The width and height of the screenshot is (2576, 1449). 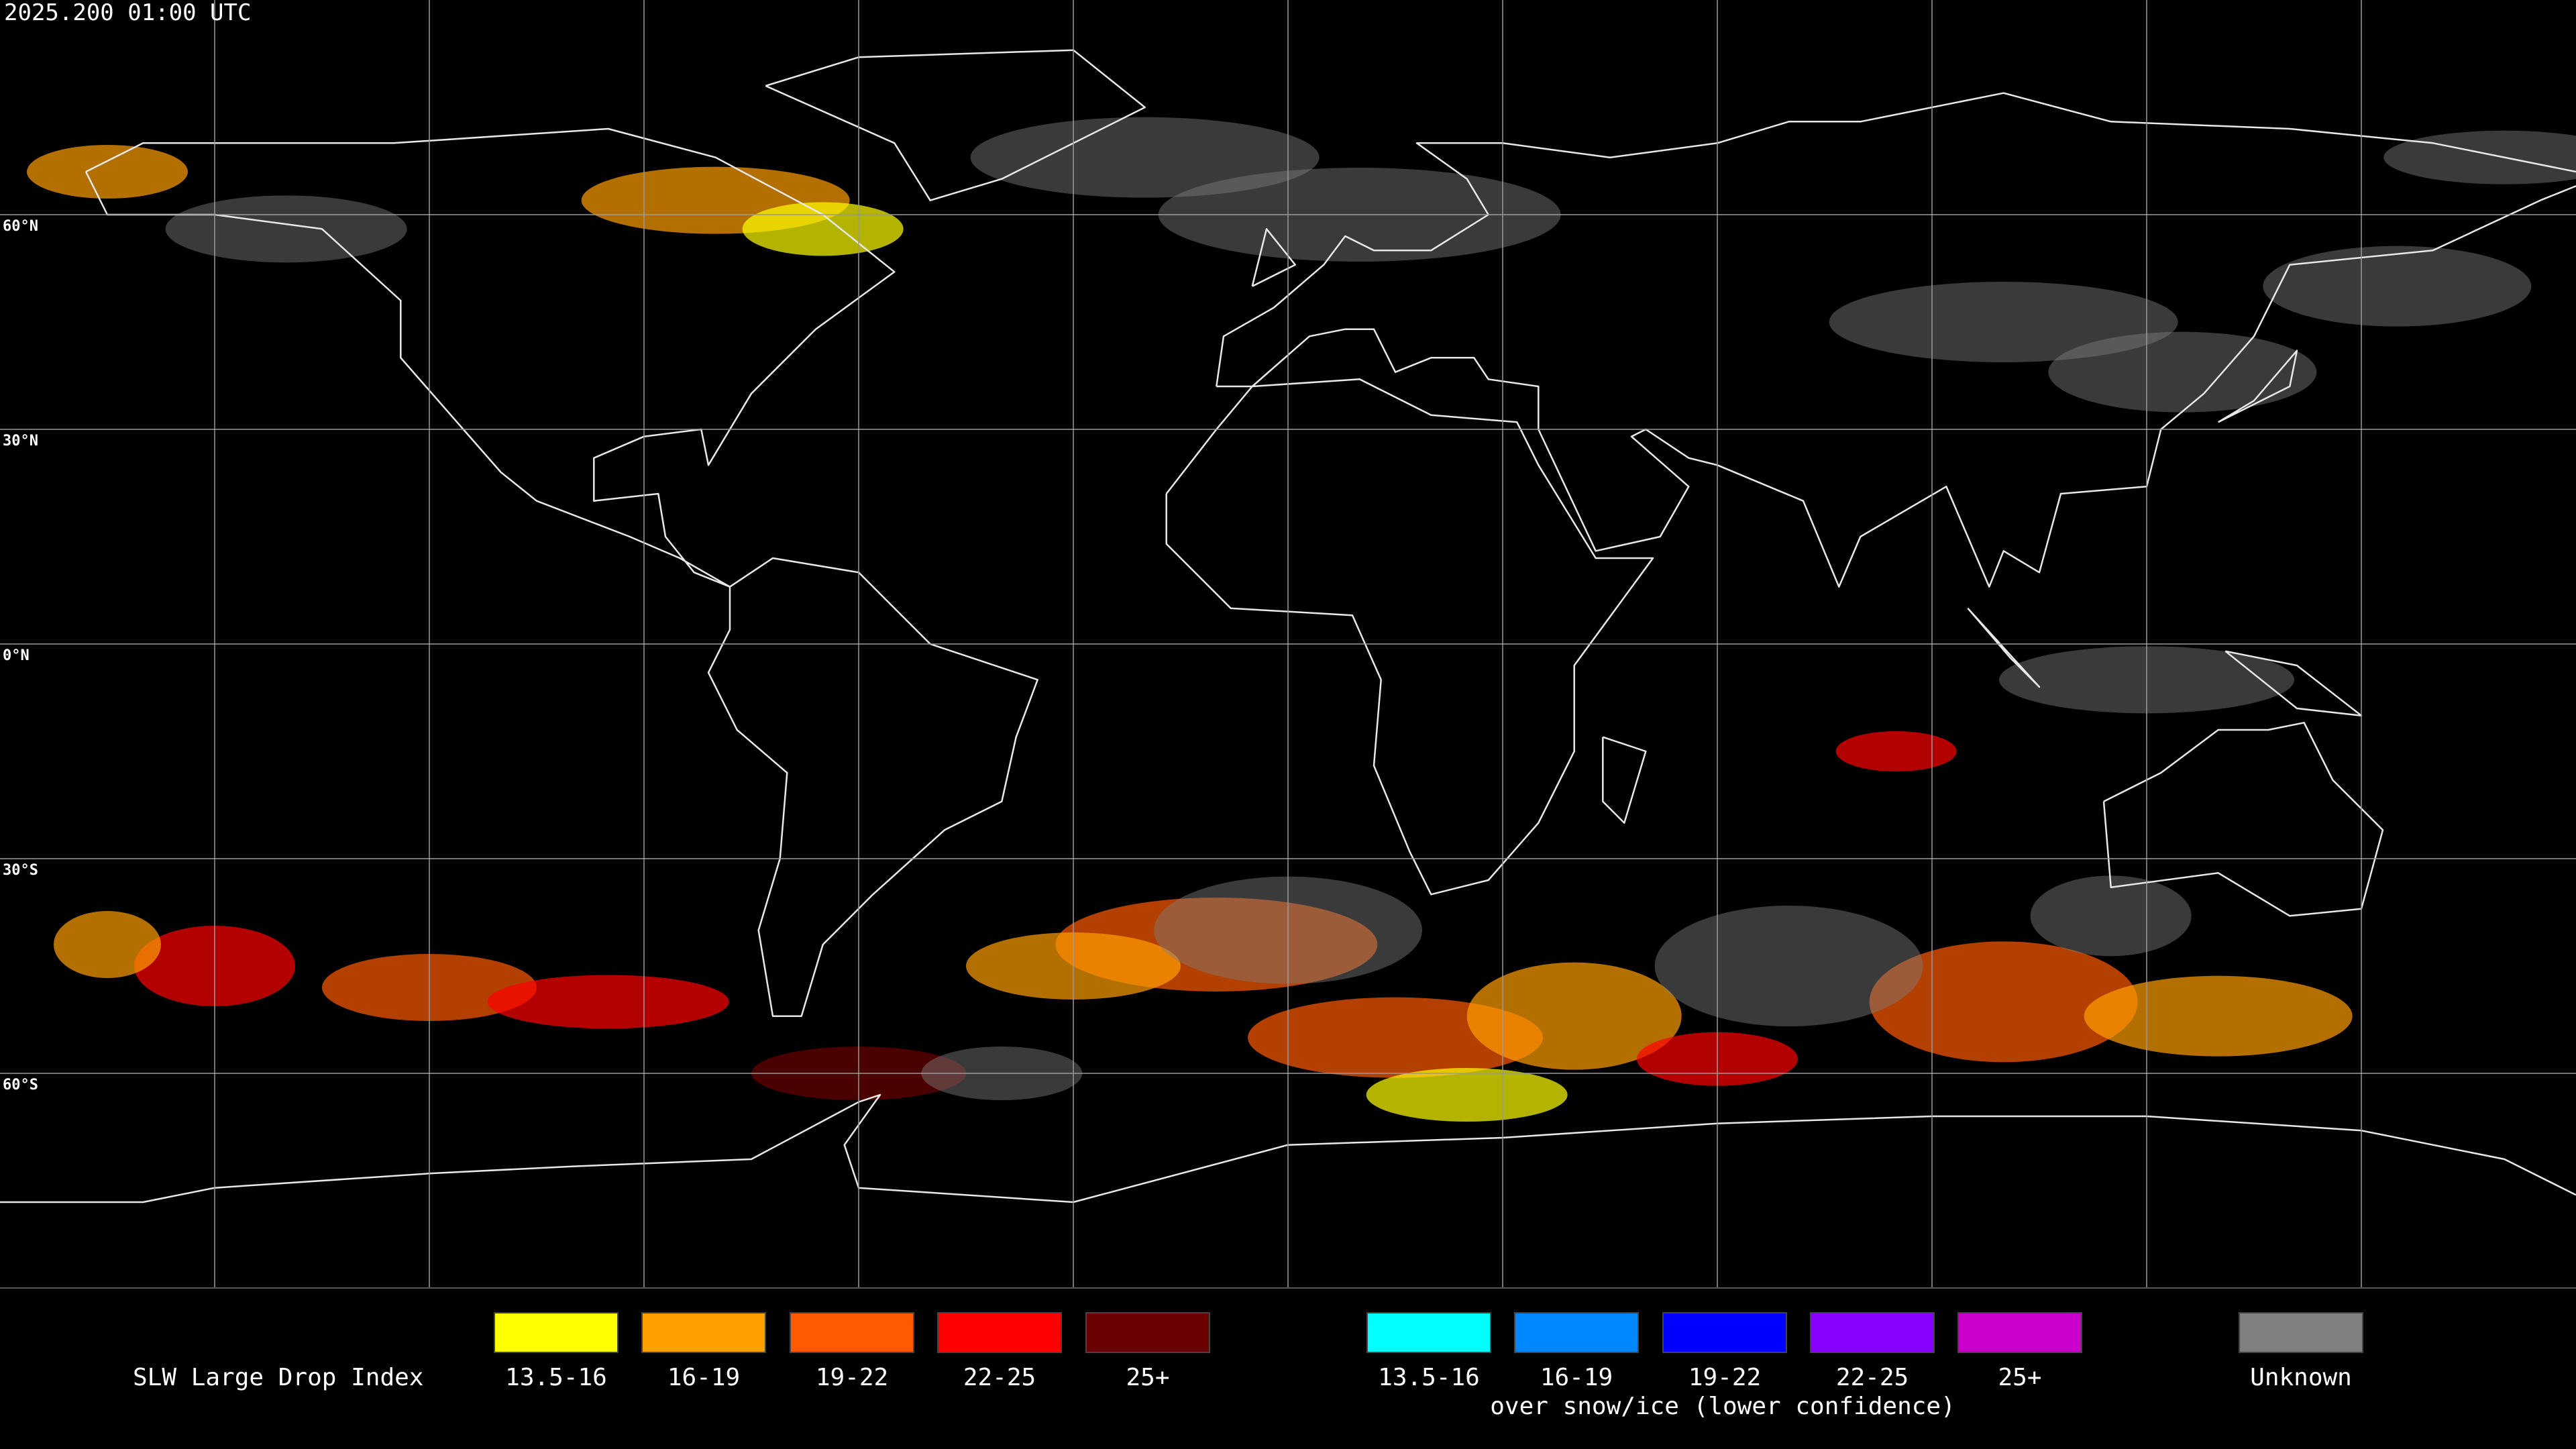 I want to click on latitude-label: 0°N, so click(x=16, y=655).